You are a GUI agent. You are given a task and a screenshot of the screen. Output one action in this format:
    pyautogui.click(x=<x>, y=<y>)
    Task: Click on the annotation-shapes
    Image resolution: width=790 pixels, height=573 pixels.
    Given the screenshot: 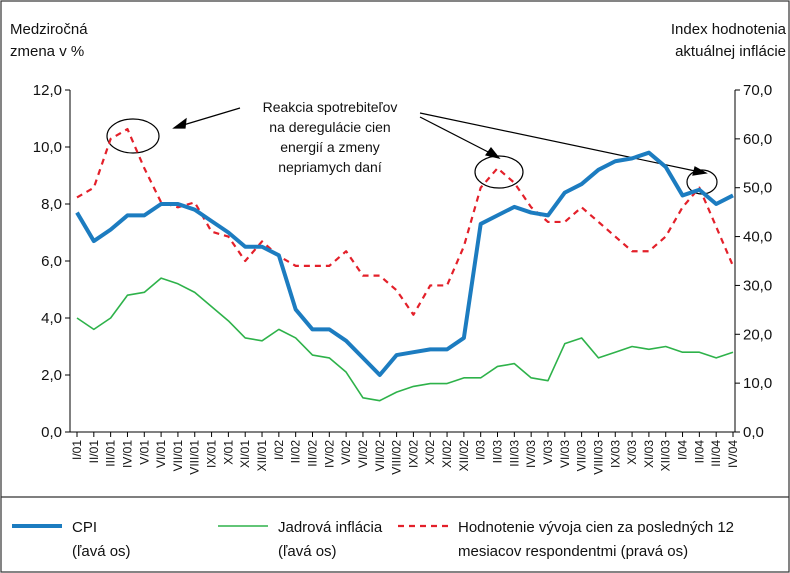 What is the action you would take?
    pyautogui.click(x=412, y=151)
    